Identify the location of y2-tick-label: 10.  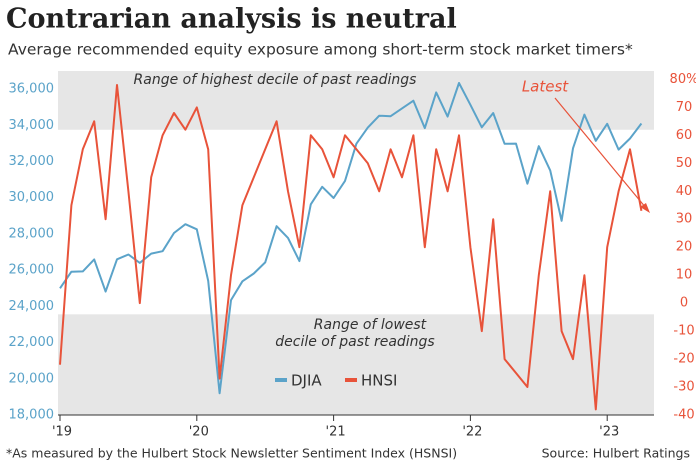
(684, 275).